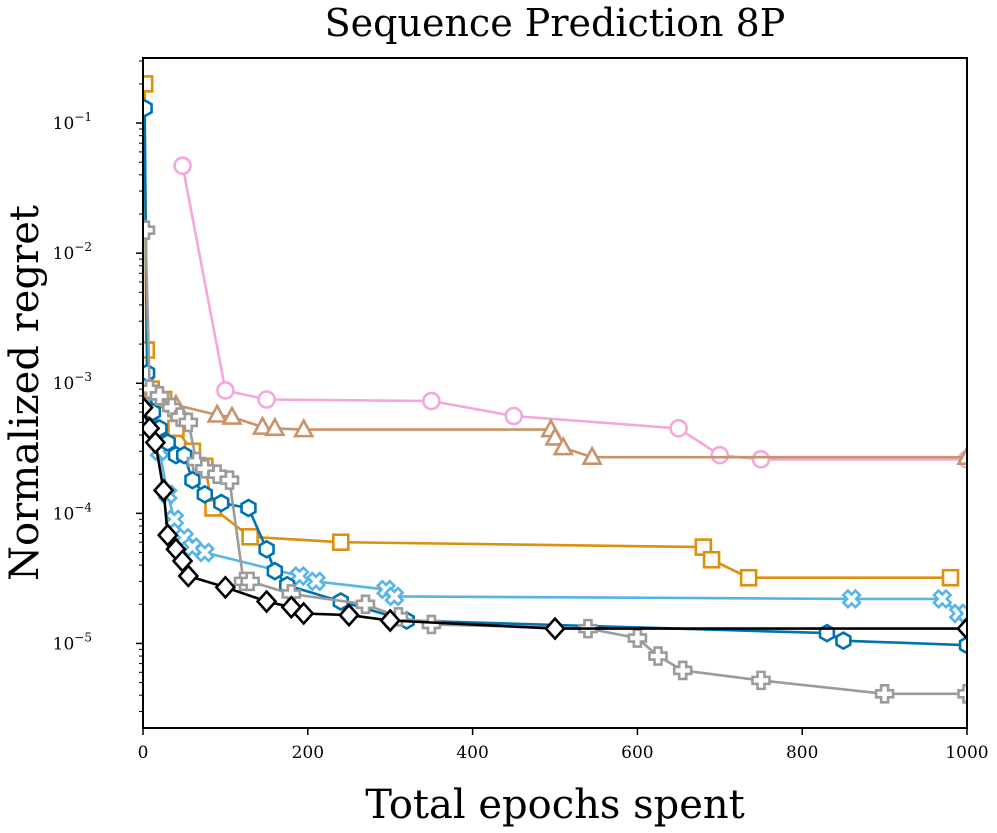  Describe the element at coordinates (472, 753) in the screenshot. I see `x-tick-label: 400` at that location.